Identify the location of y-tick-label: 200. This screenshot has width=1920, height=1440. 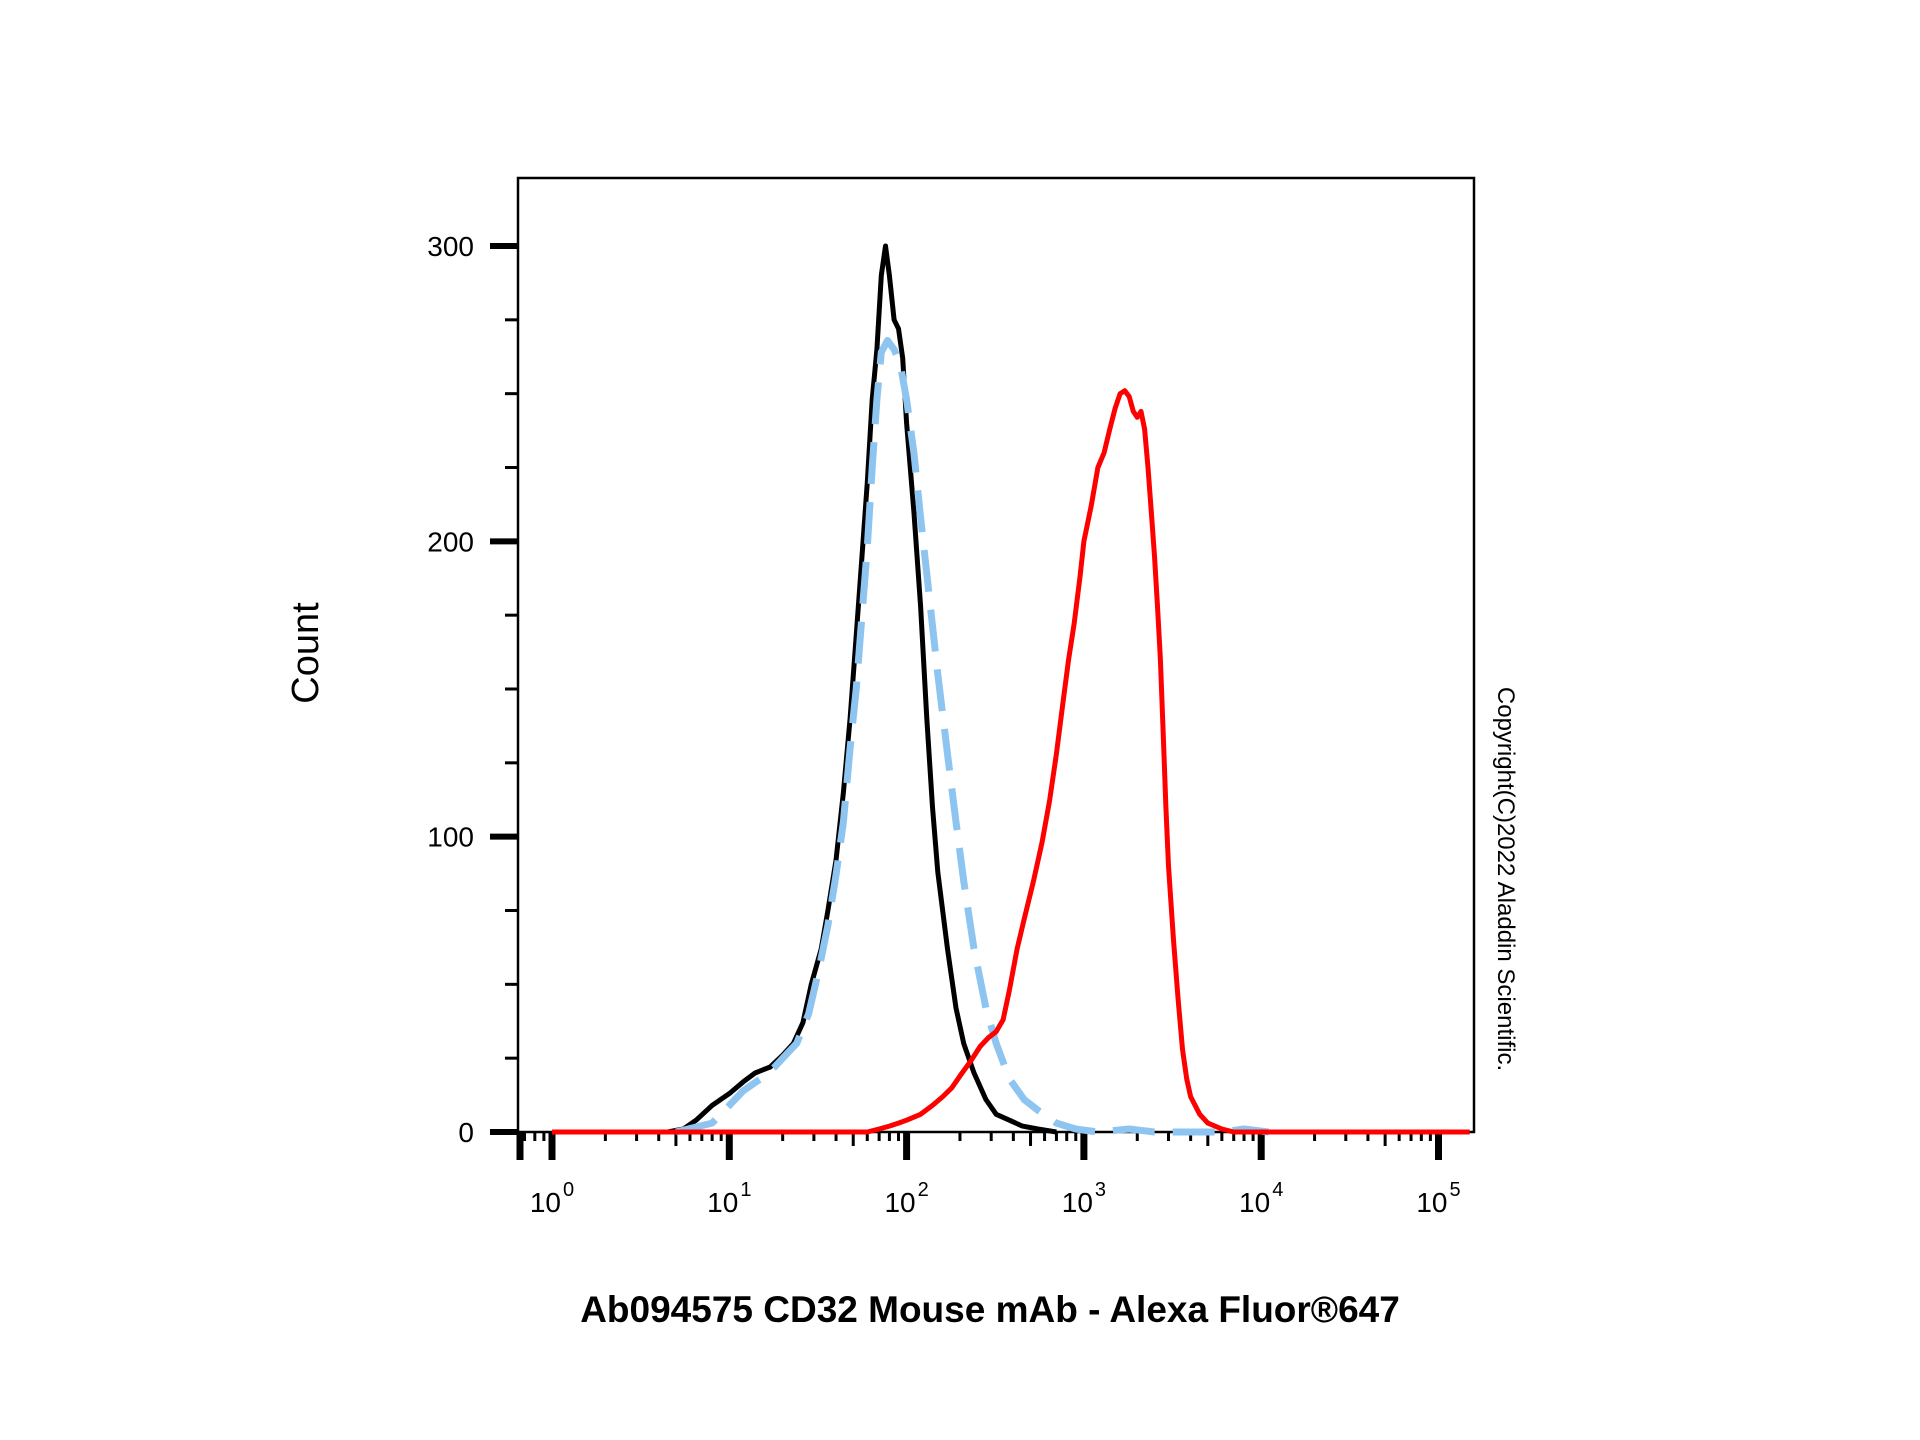
(450, 541).